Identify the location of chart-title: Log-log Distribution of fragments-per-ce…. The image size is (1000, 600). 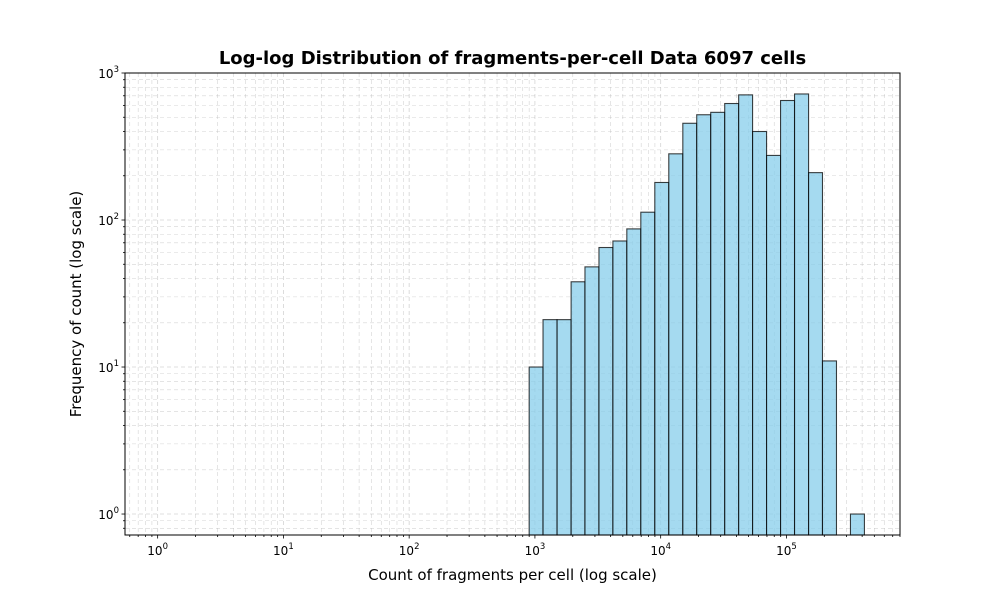
(512, 58).